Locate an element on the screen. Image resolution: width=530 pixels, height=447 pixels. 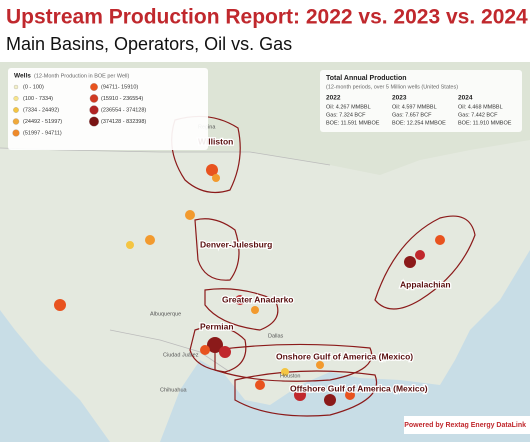
production-boe: BOE: 11.591 MMBOE is located at coordinates (353, 123).